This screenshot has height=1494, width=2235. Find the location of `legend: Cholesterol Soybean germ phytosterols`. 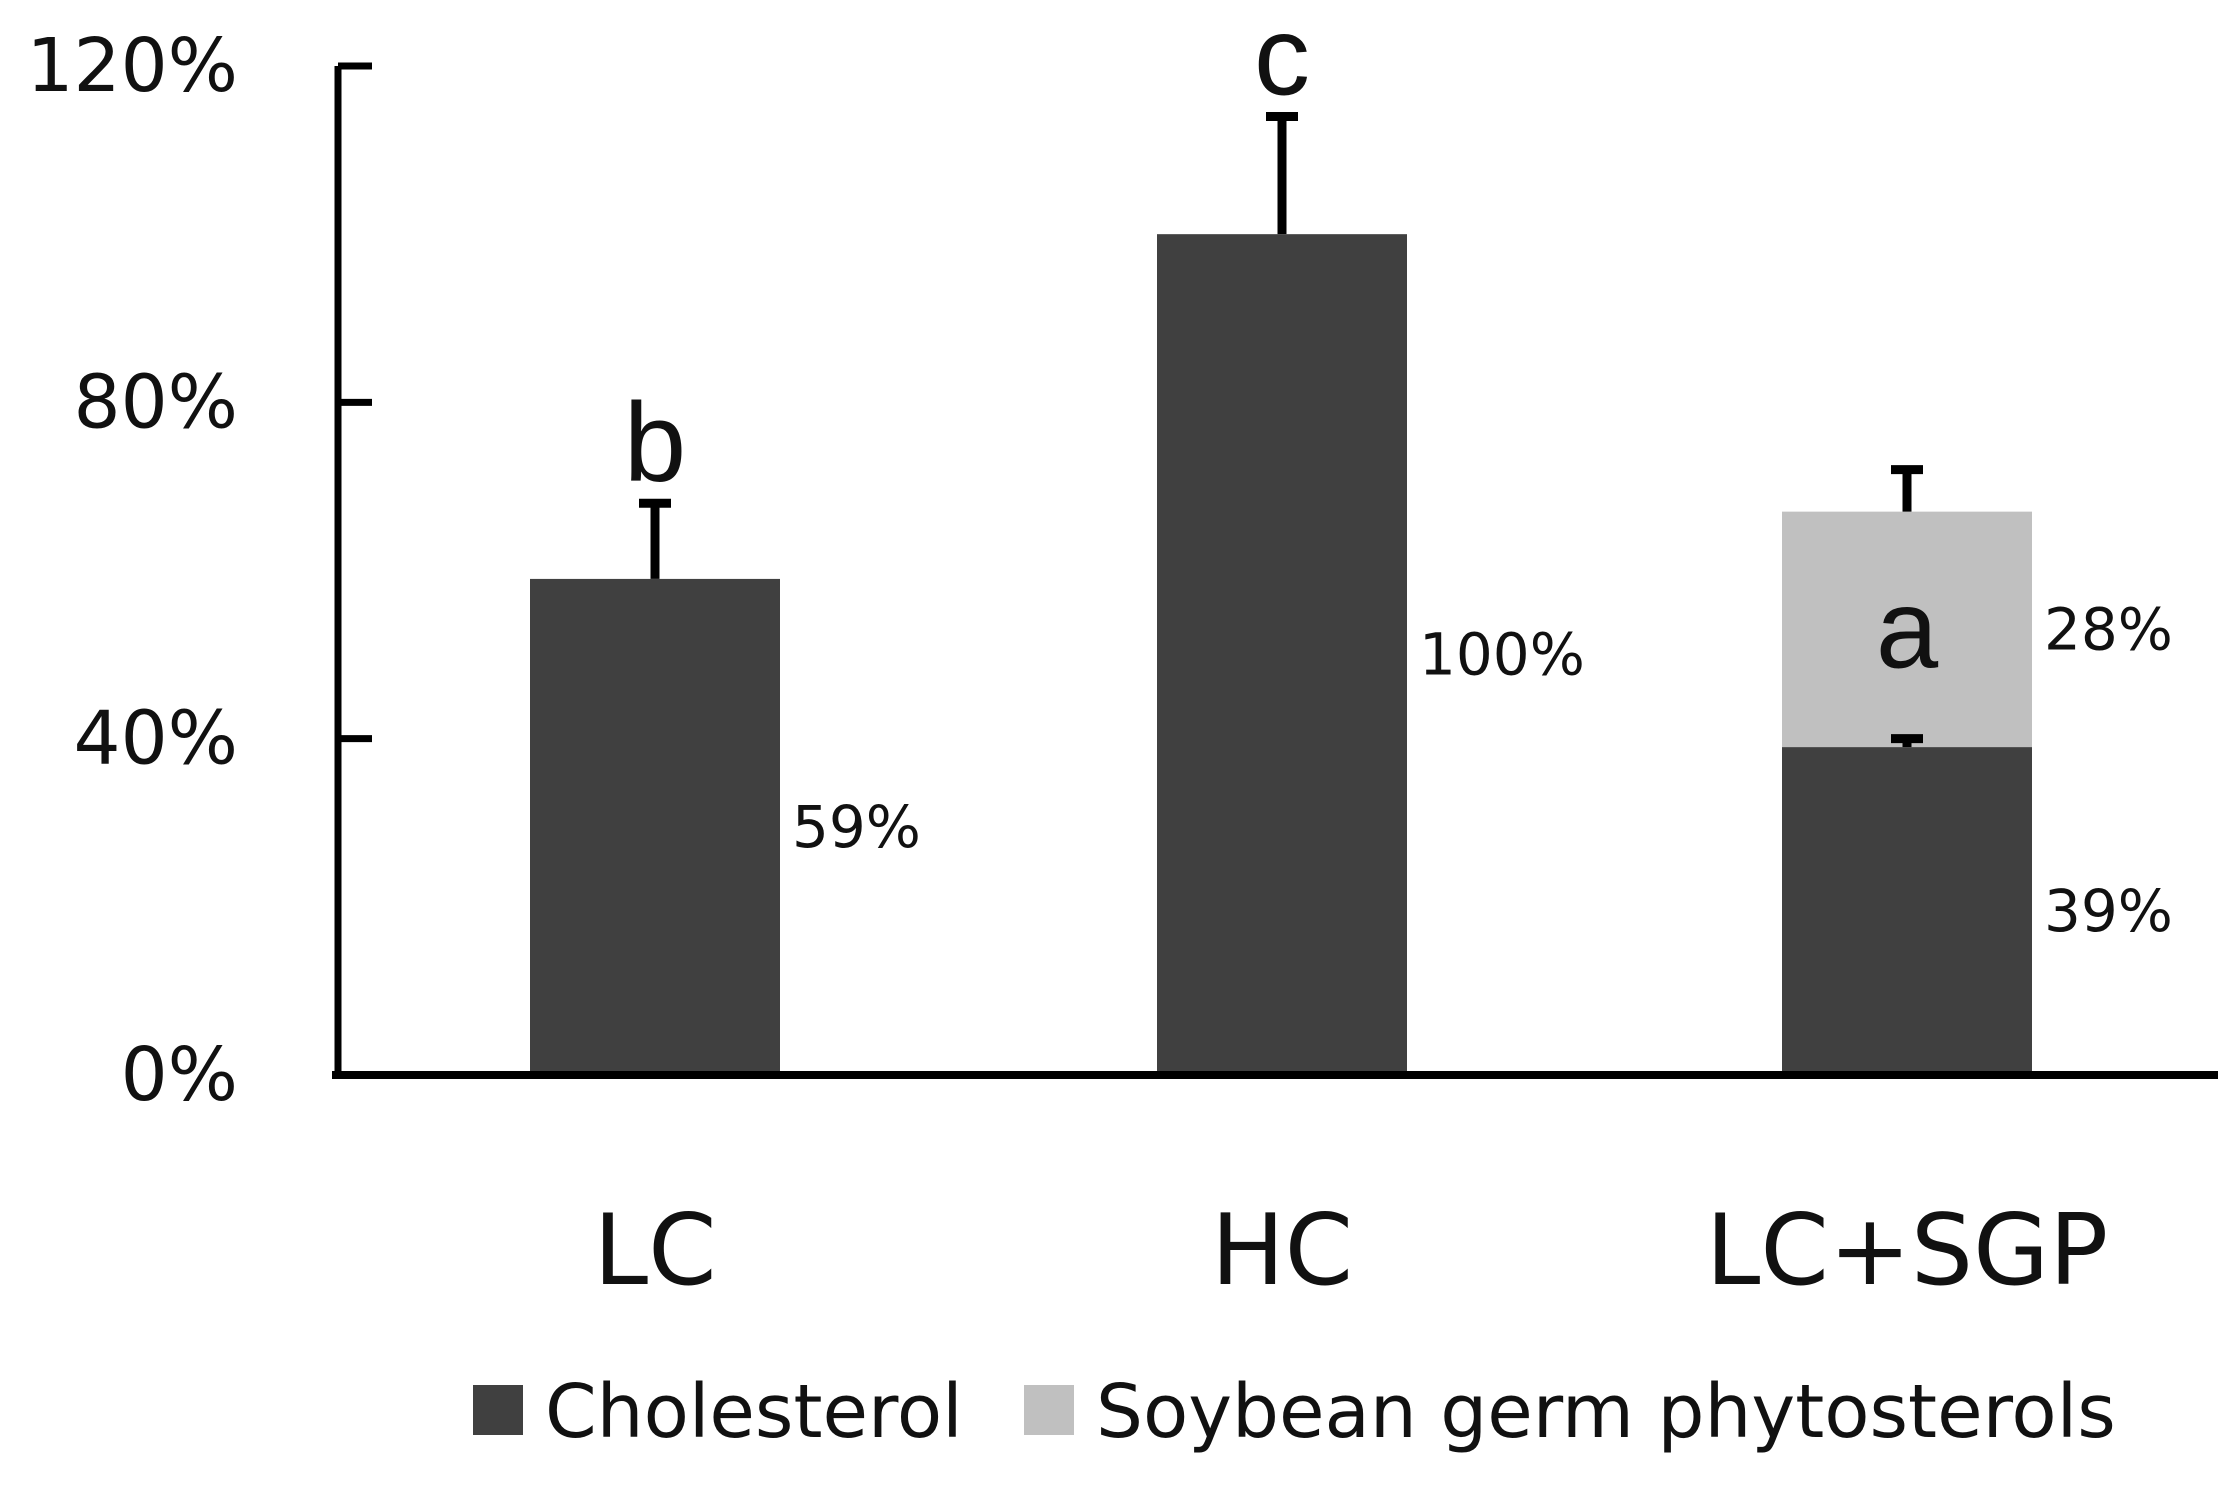

legend: Cholesterol Soybean germ phytosterols is located at coordinates (1294, 1412).